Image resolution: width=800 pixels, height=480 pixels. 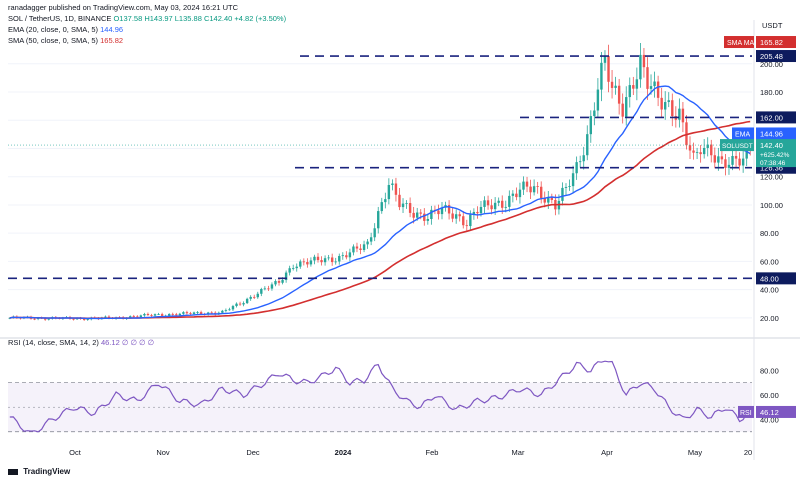 I want to click on currency-label: USDT, so click(x=772, y=25).